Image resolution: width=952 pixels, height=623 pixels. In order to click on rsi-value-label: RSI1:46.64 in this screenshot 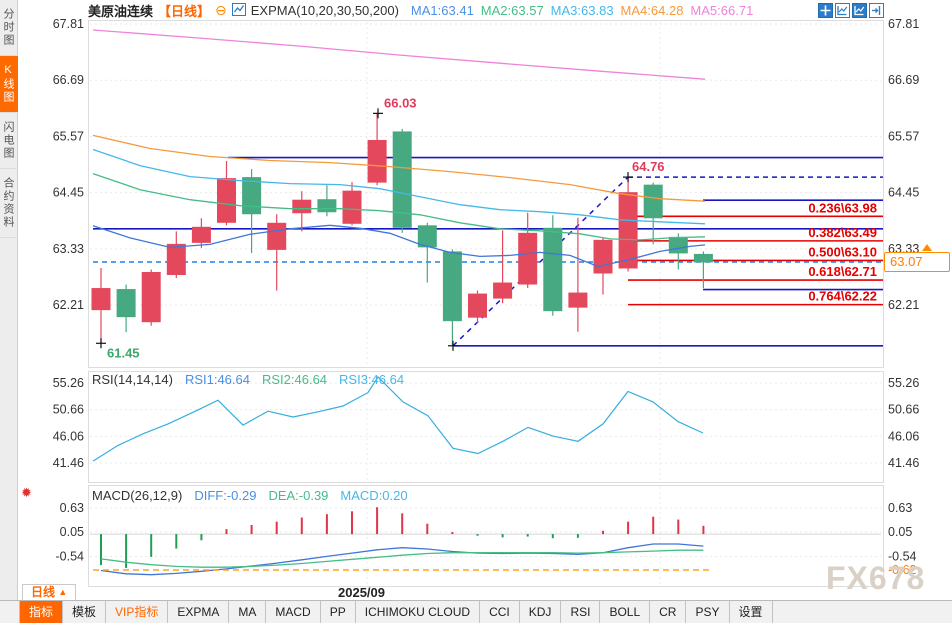, I will do `click(217, 379)`.